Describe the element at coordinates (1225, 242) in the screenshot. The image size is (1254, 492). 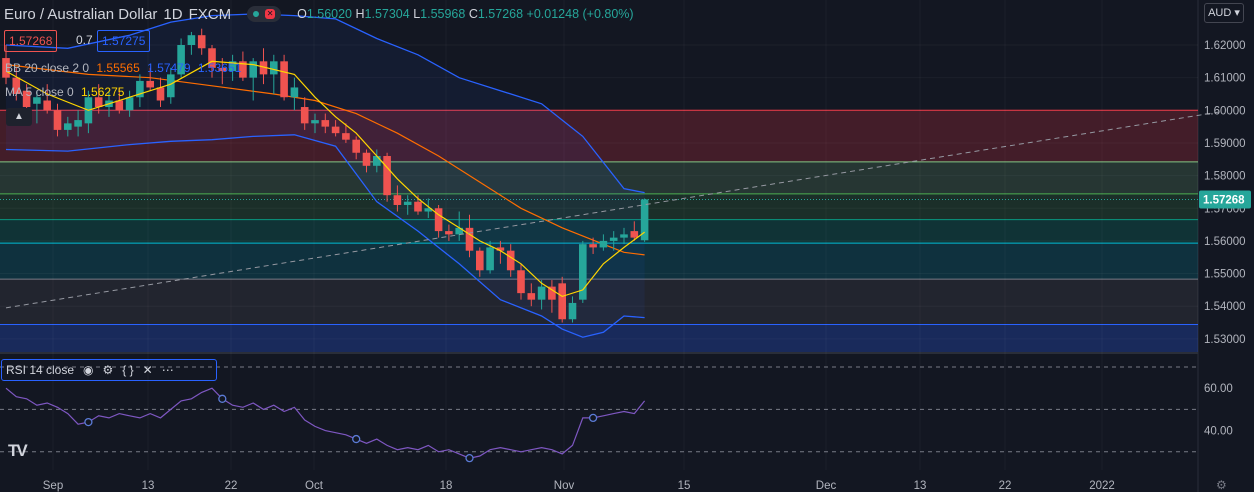
I see `price-tick-label: 1.56000` at that location.